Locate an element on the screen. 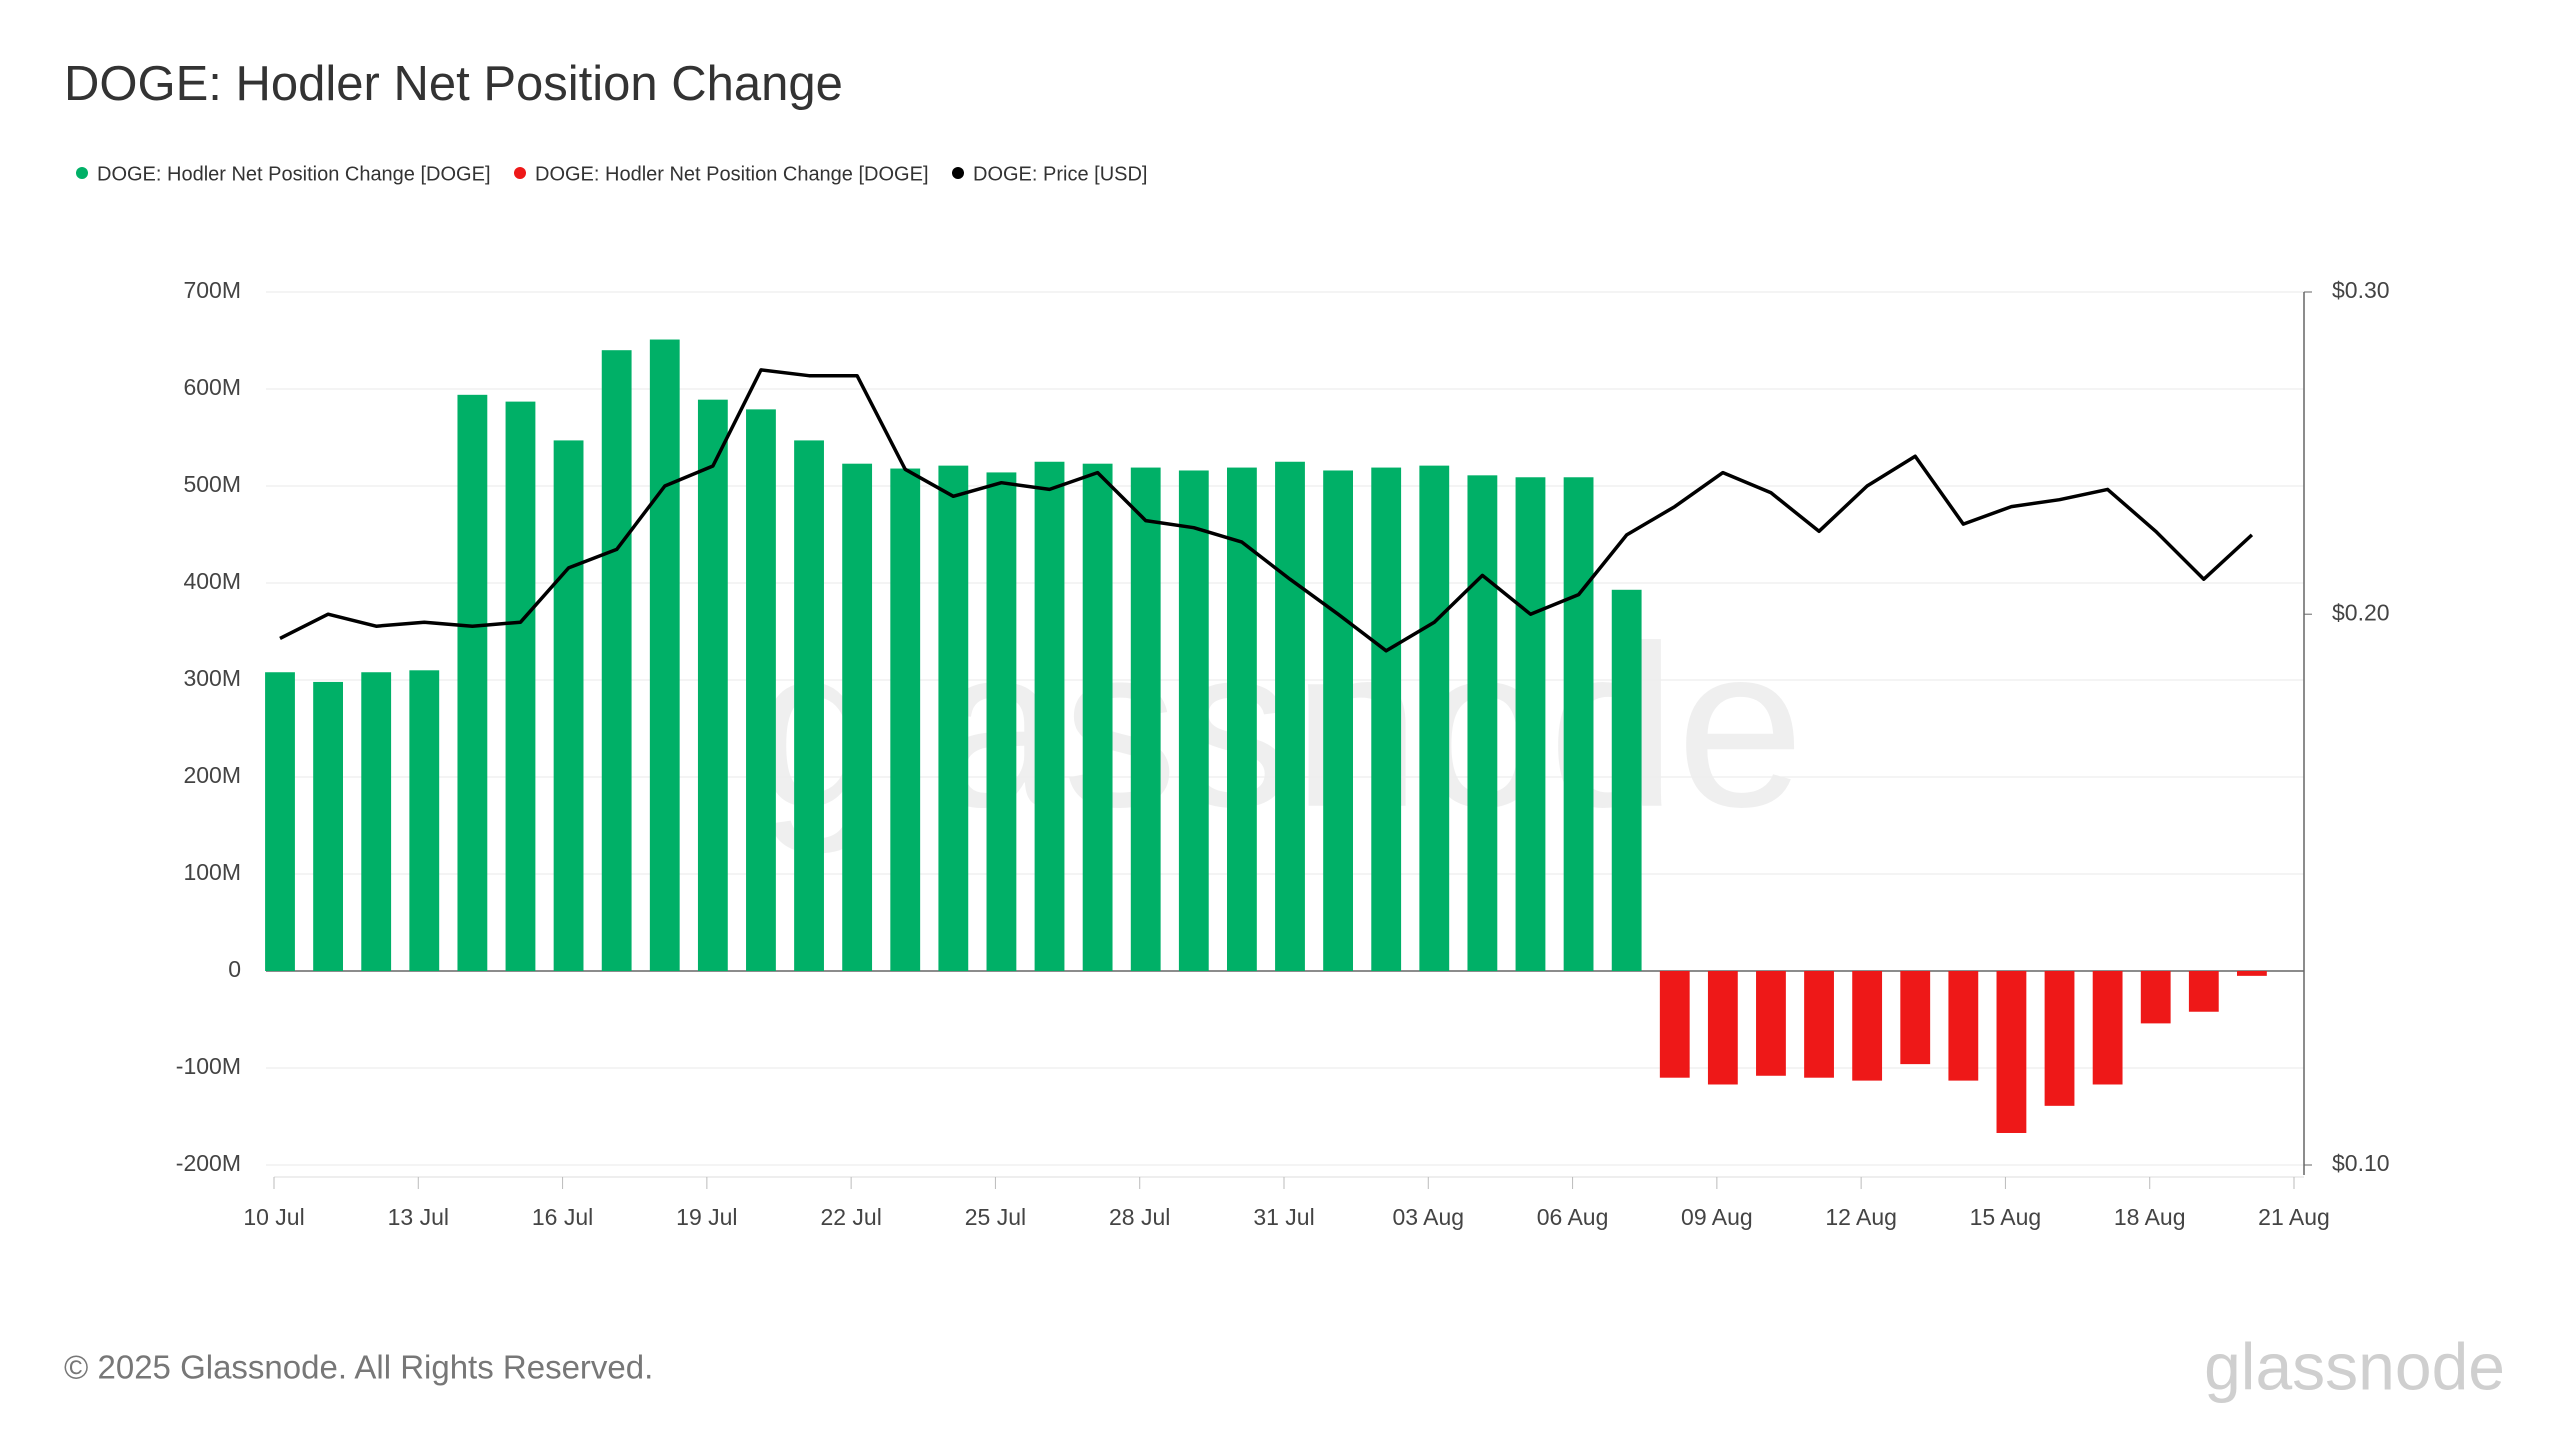  x-tick-label: 09 Aug is located at coordinates (1717, 1217).